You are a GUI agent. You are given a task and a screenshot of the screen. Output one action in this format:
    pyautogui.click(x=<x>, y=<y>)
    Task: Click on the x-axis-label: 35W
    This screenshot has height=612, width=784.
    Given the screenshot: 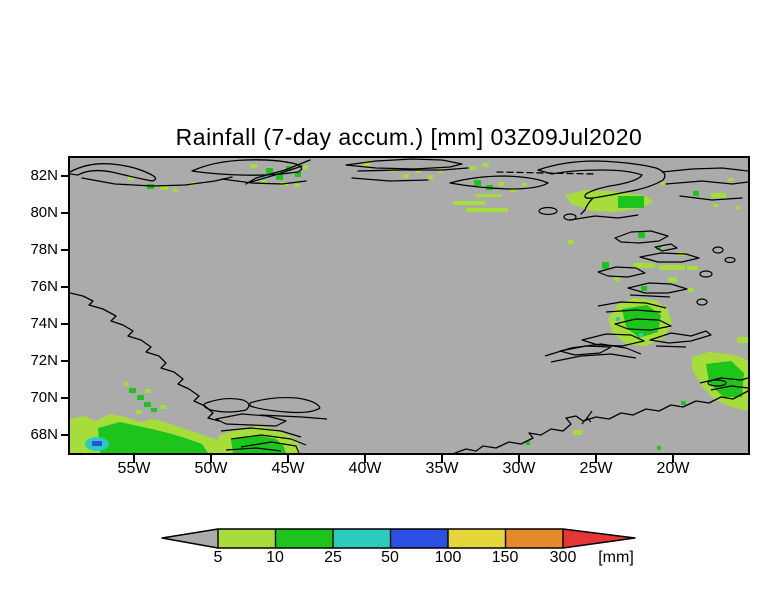 What is the action you would take?
    pyautogui.click(x=442, y=468)
    